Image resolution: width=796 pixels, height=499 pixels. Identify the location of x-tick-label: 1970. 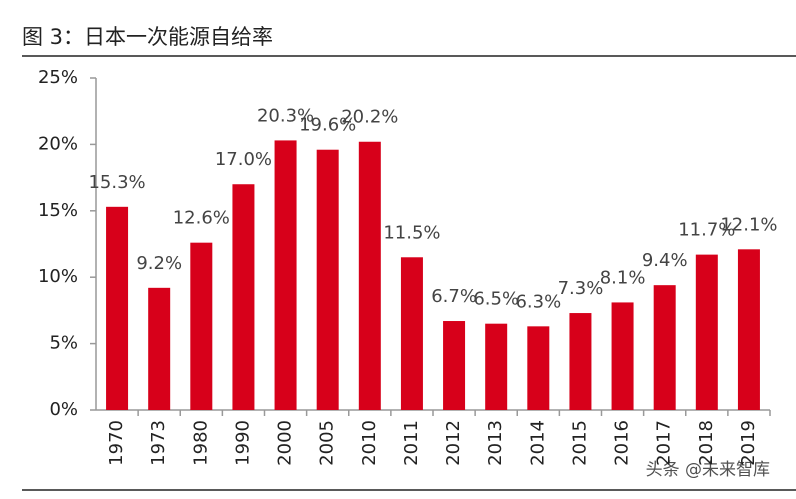
(116, 443).